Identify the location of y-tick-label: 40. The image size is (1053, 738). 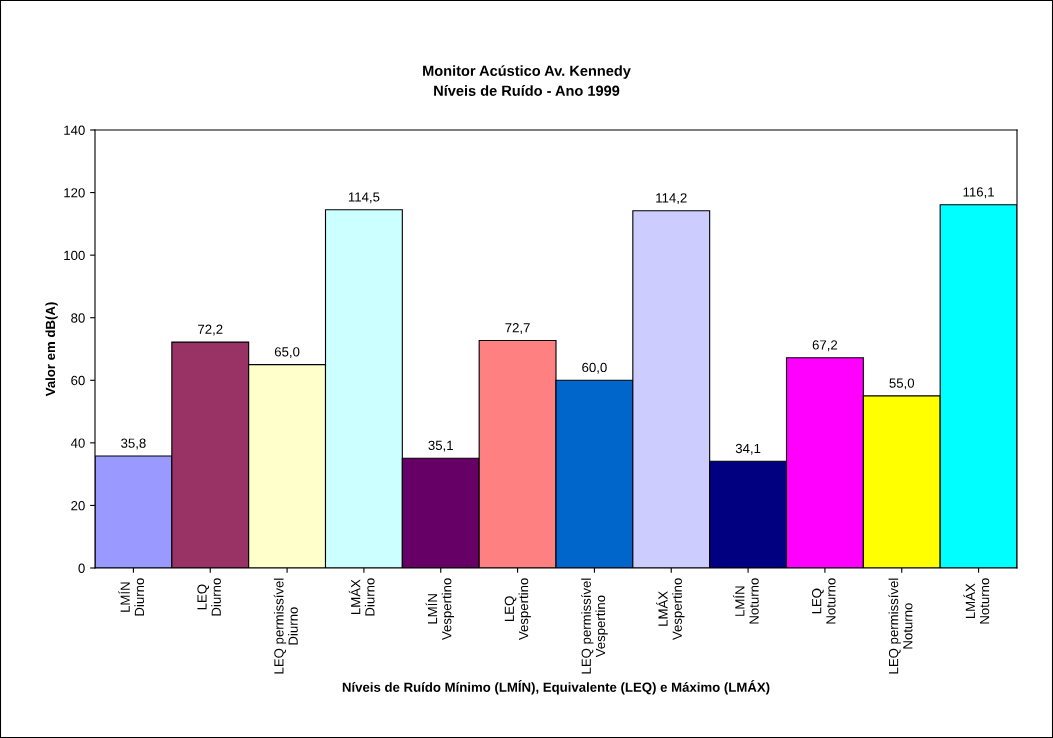
(77, 443).